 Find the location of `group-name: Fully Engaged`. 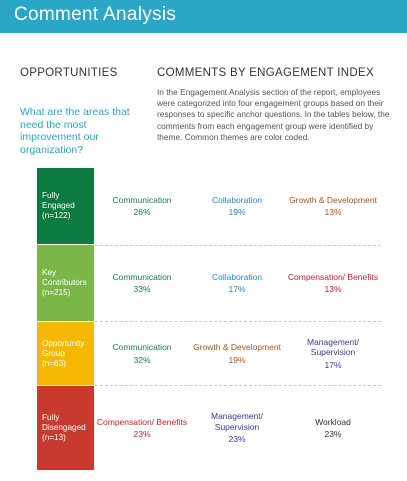

group-name: Fully Engaged is located at coordinates (58, 200).